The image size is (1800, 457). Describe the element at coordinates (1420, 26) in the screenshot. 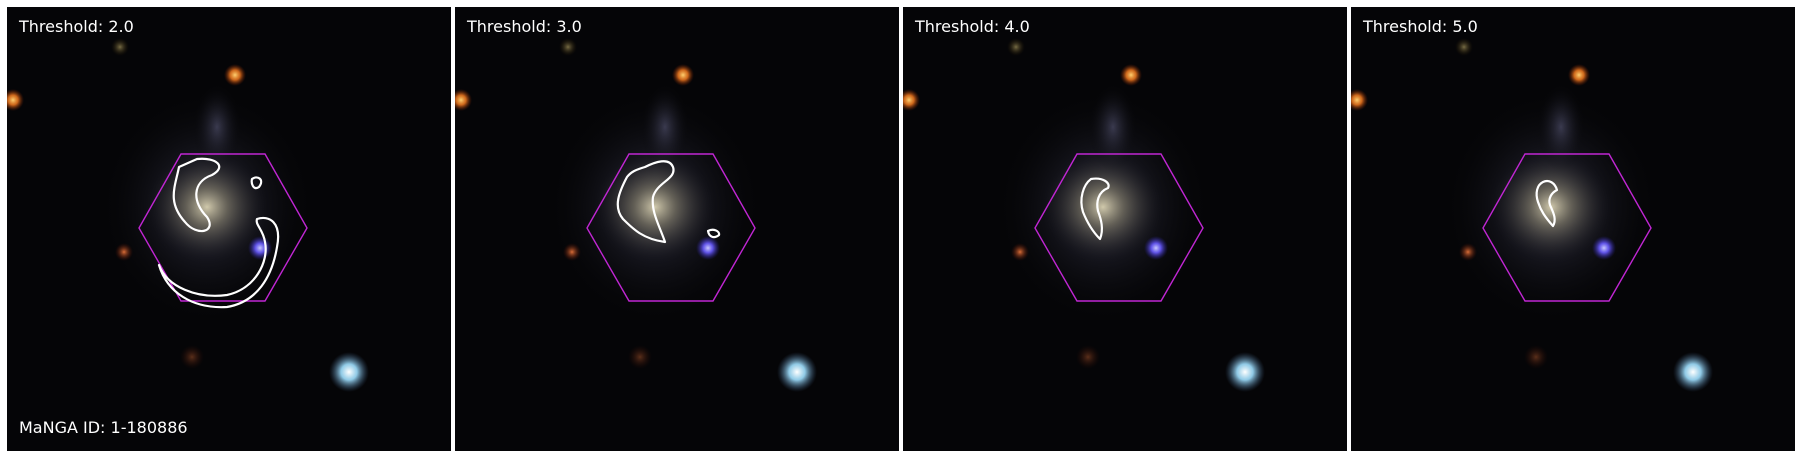

I see `threshold-label: Threshold: 5.0` at that location.